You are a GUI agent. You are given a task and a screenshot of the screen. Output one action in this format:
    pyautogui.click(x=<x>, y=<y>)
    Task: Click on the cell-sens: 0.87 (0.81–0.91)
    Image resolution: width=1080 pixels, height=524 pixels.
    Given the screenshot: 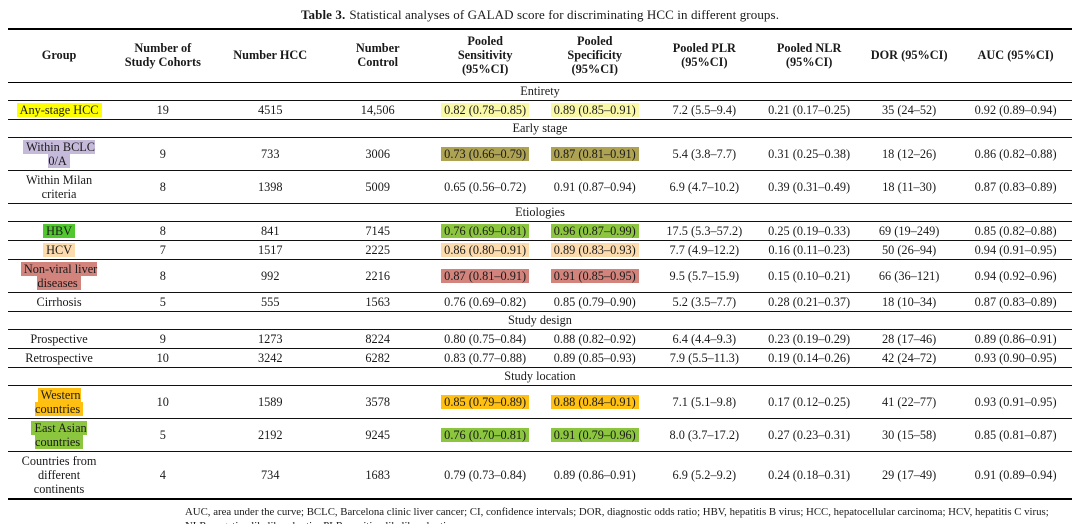 What is the action you would take?
    pyautogui.click(x=485, y=275)
    